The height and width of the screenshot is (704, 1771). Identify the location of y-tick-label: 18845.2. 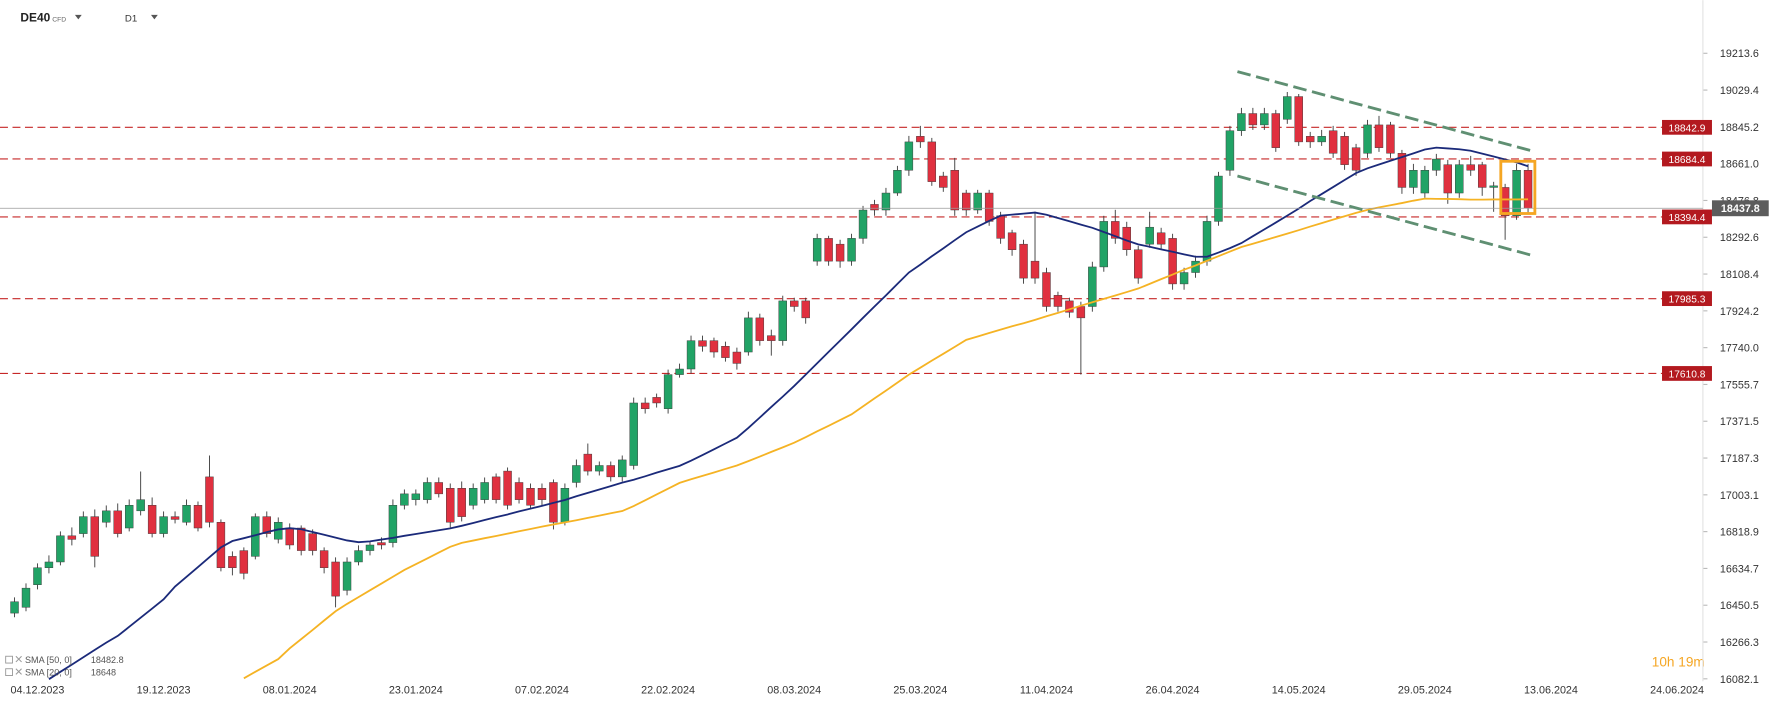
(1739, 128).